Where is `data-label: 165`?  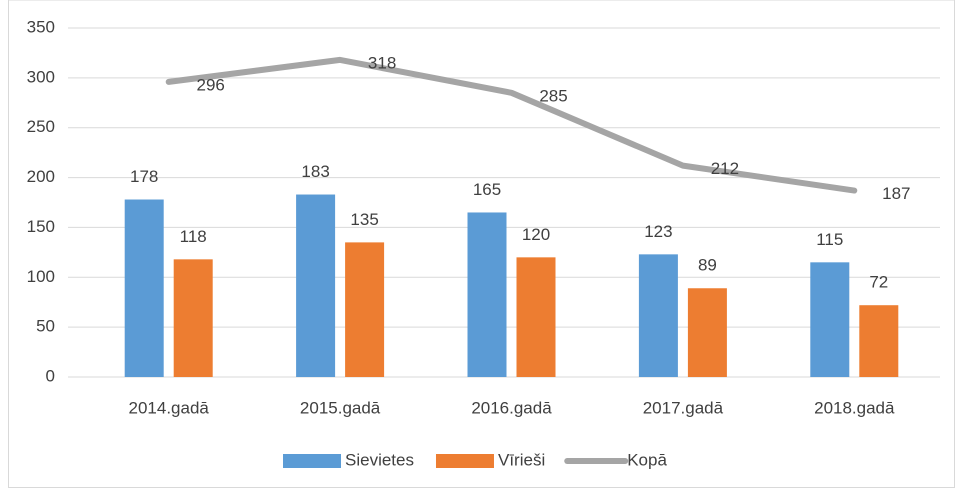
data-label: 165 is located at coordinates (487, 189).